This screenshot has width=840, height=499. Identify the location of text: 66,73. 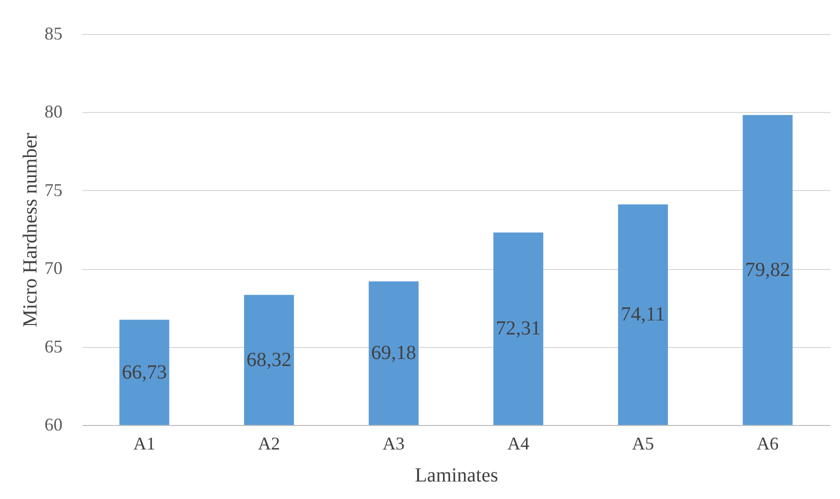
(144, 372).